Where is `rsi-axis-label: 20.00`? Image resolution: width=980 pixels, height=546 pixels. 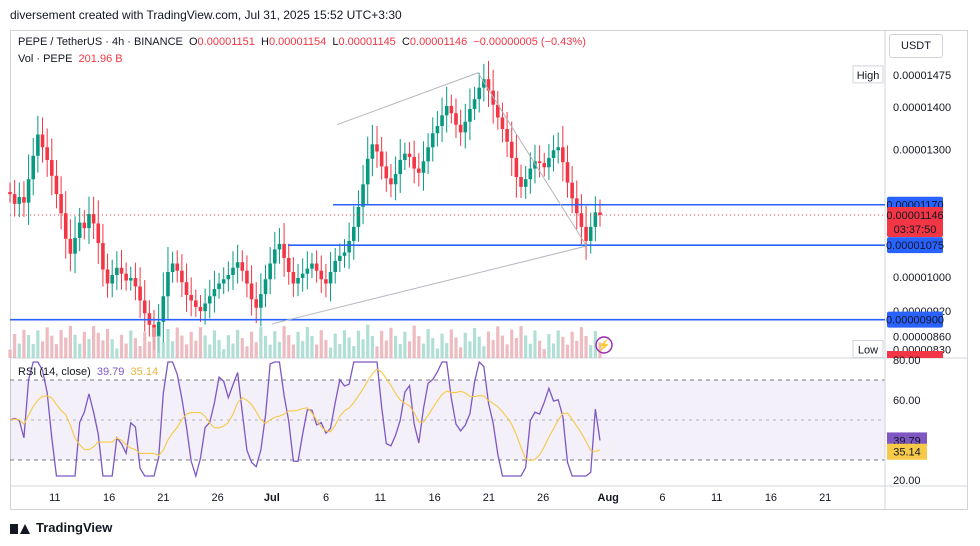
rsi-axis-label: 20.00 is located at coordinates (907, 481).